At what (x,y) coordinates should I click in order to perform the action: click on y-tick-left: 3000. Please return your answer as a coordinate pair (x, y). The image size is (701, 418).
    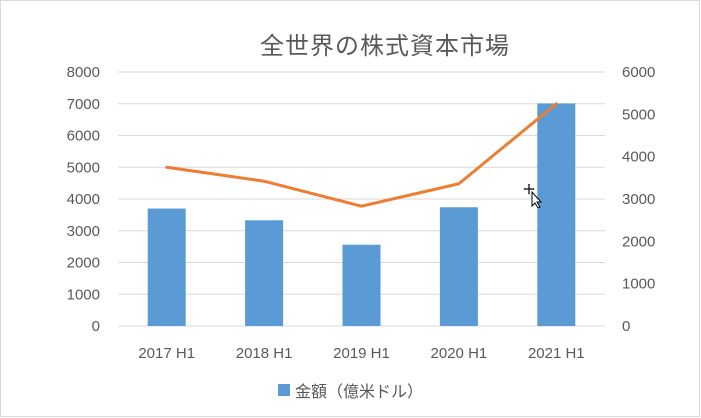
    Looking at the image, I should click on (83, 231).